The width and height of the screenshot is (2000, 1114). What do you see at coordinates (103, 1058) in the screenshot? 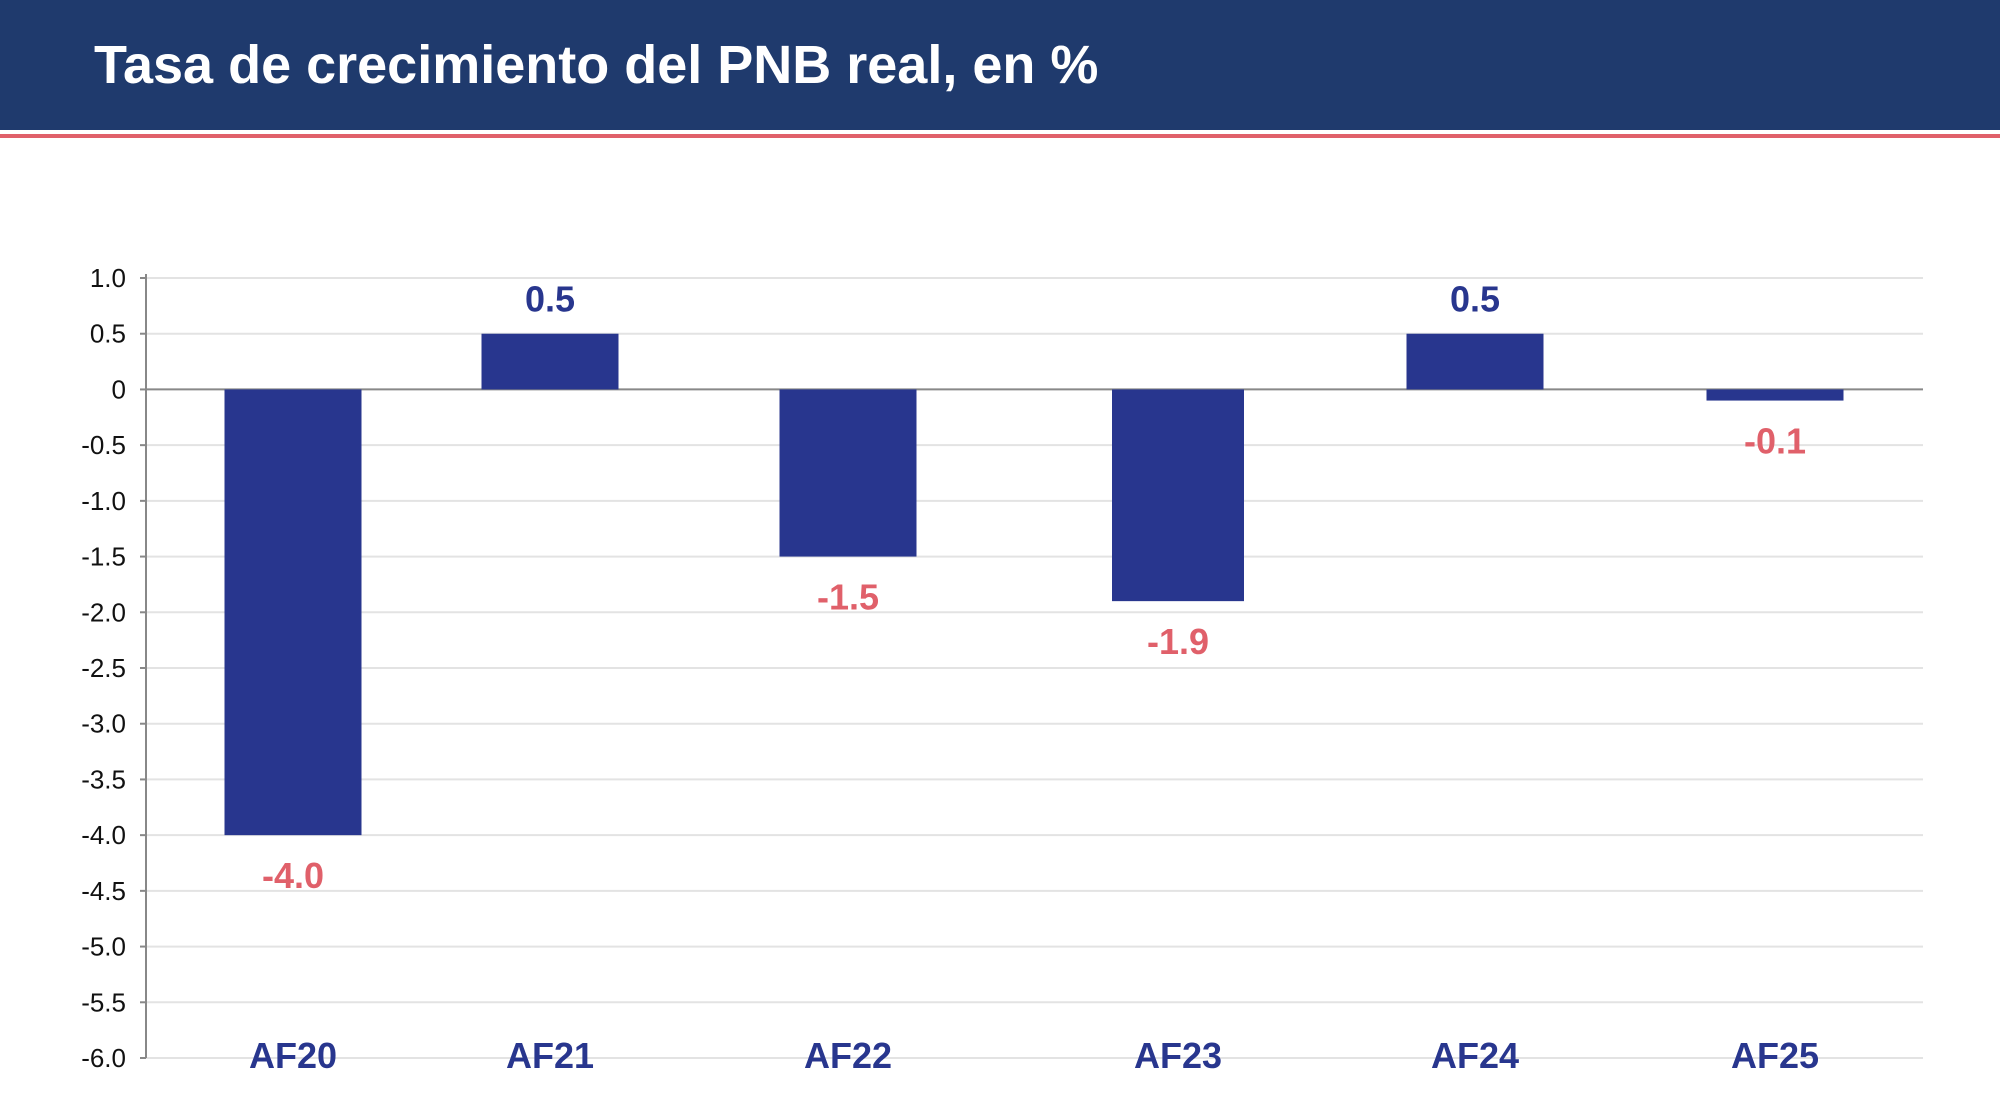
I see `y-tick-label: -6.0` at bounding box center [103, 1058].